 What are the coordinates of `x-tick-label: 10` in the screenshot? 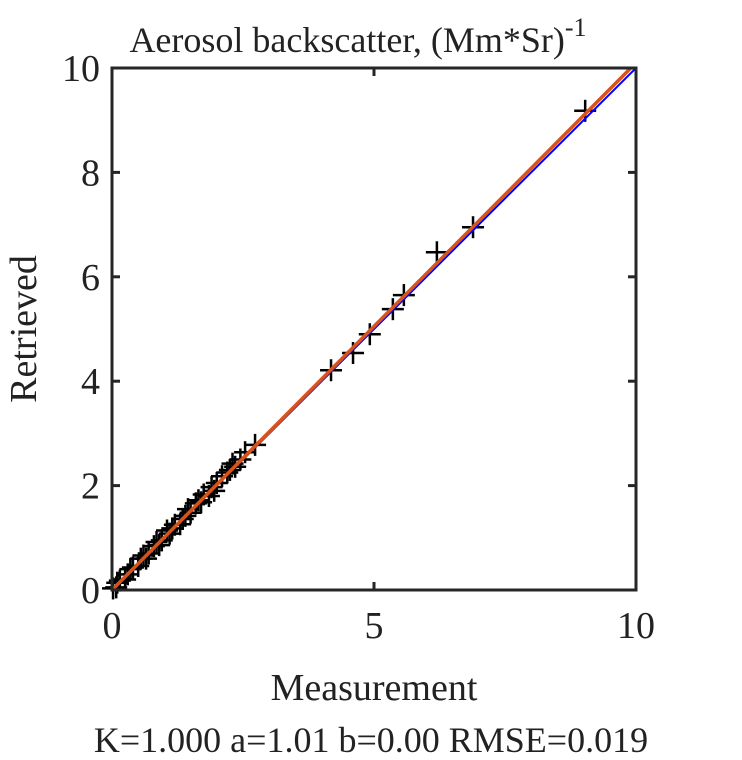 It's located at (636, 626).